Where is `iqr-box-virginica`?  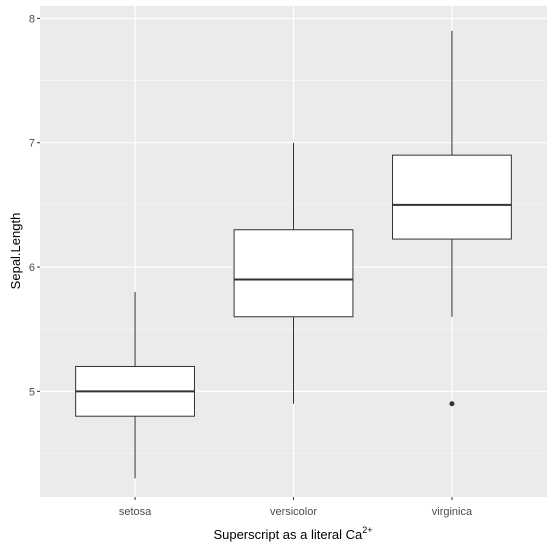 iqr-box-virginica is located at coordinates (452, 197).